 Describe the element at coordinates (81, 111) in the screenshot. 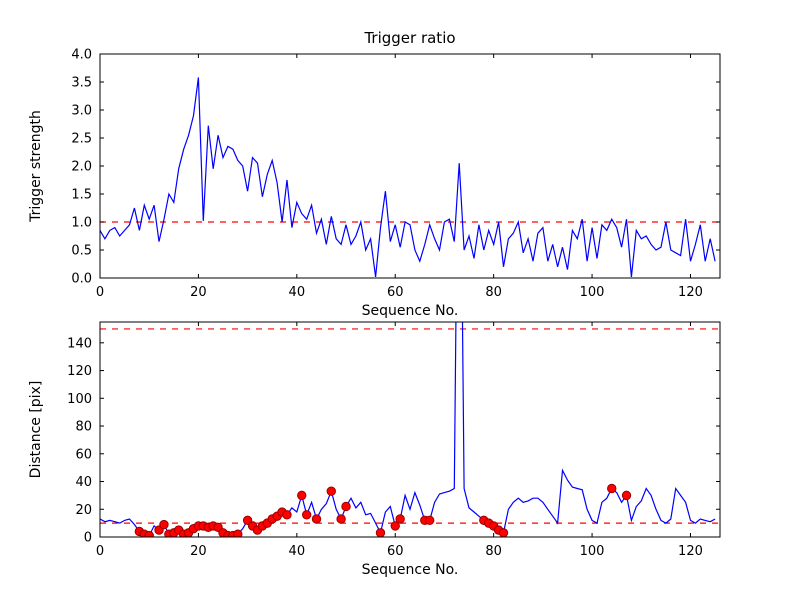

I see `y-tick-label: 3.0` at that location.